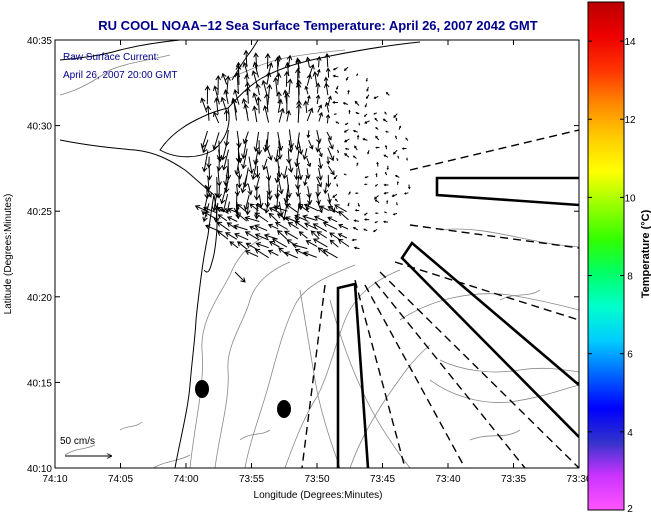 The image size is (651, 515). I want to click on y-tick-label: 40:15, so click(39, 383).